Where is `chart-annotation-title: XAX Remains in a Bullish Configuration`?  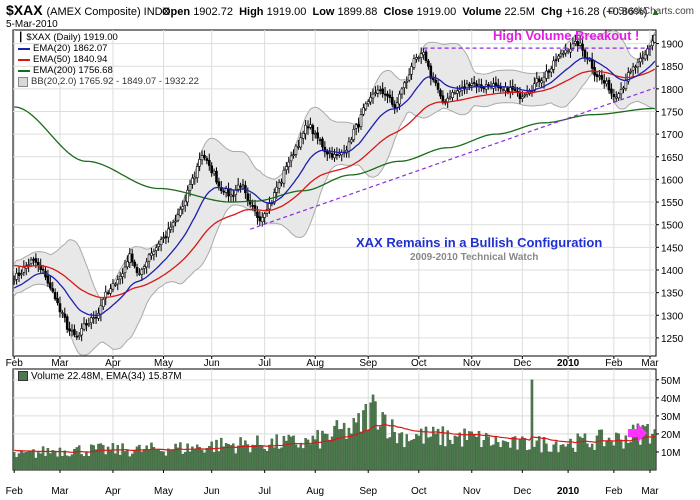 chart-annotation-title: XAX Remains in a Bullish Configuration is located at coordinates (479, 242).